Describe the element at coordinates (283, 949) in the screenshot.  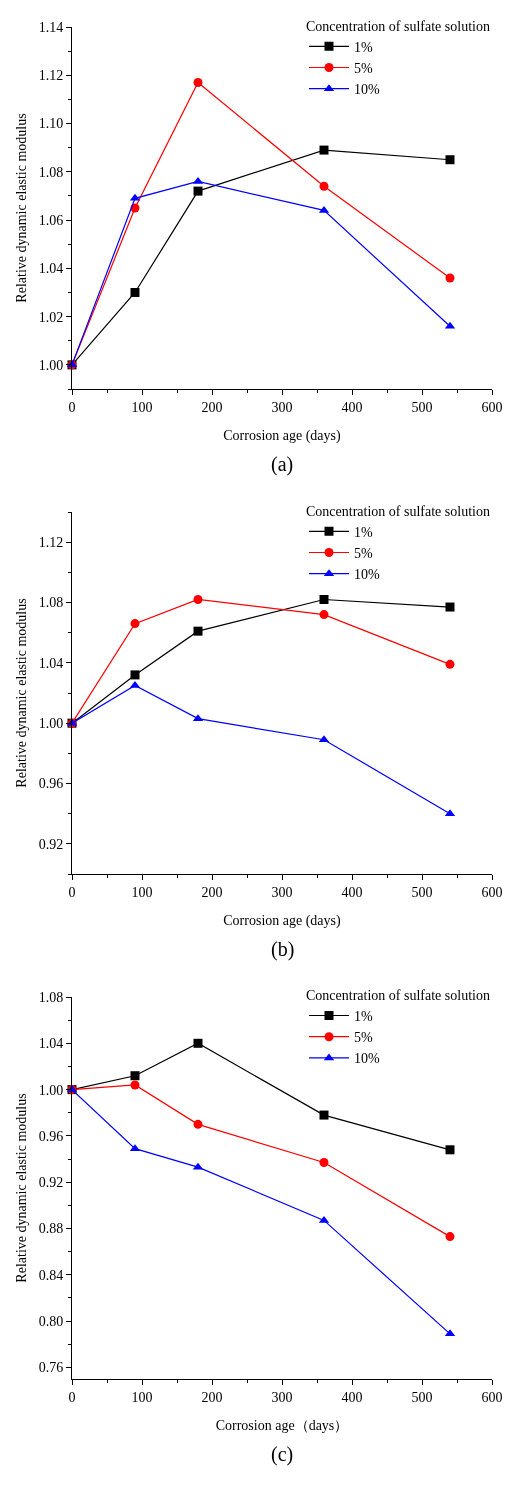
I see `text: (b)` at that location.